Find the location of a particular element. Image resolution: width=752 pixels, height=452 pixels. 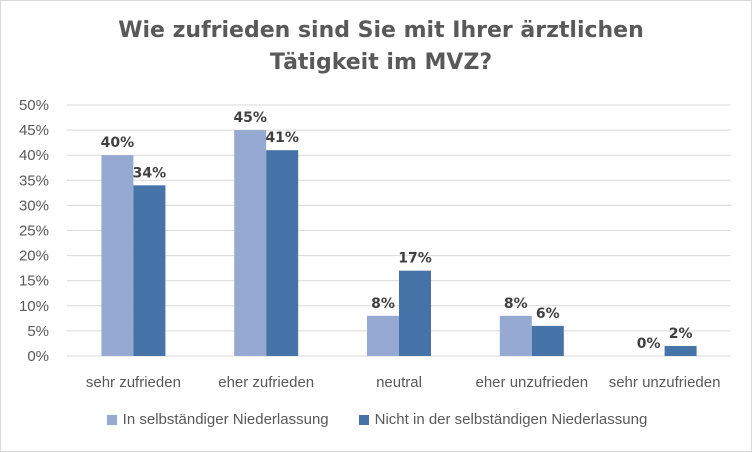

y-tick-label: 30% is located at coordinates (34, 205).